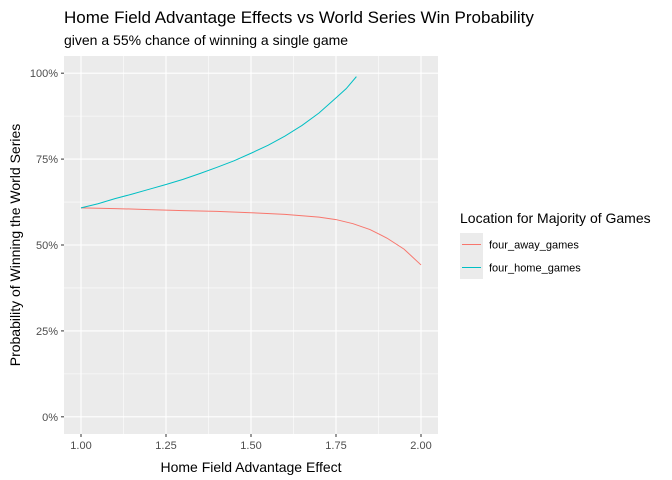 The height and width of the screenshot is (480, 672). Describe the element at coordinates (250, 446) in the screenshot. I see `x-tick-label: 1.50` at that location.